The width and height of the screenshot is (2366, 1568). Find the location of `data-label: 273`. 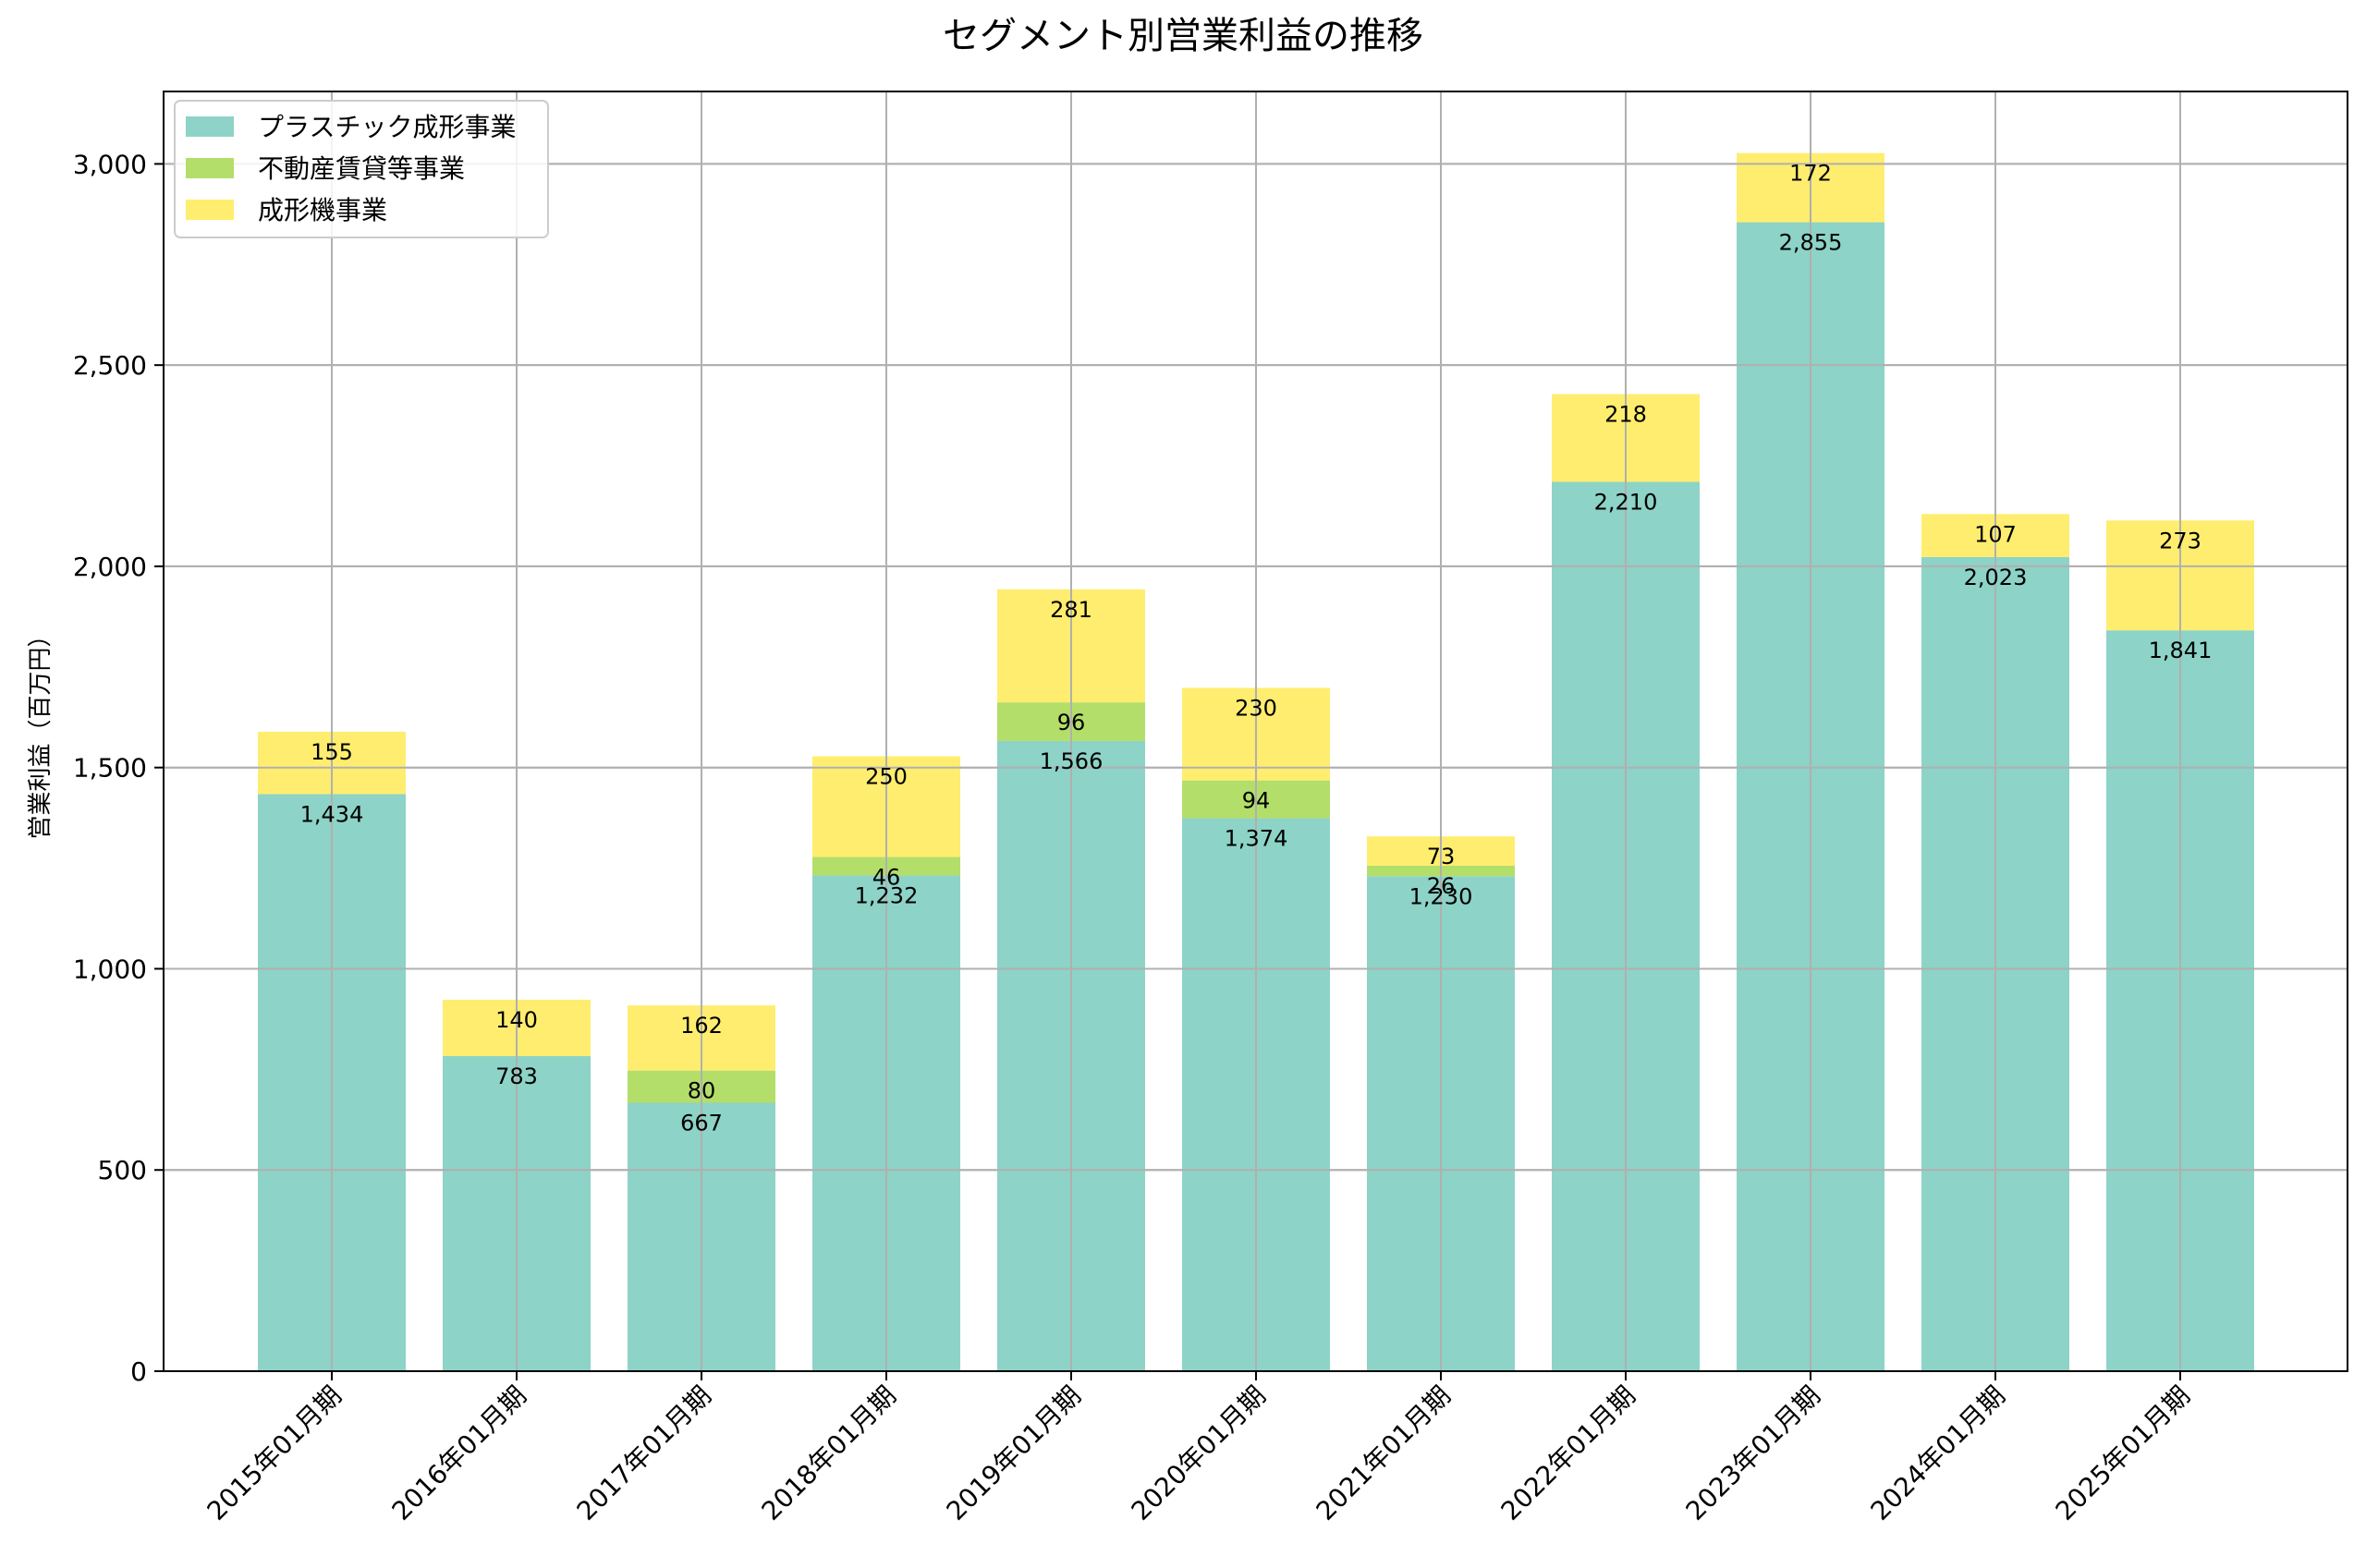

data-label: 273 is located at coordinates (2180, 540).